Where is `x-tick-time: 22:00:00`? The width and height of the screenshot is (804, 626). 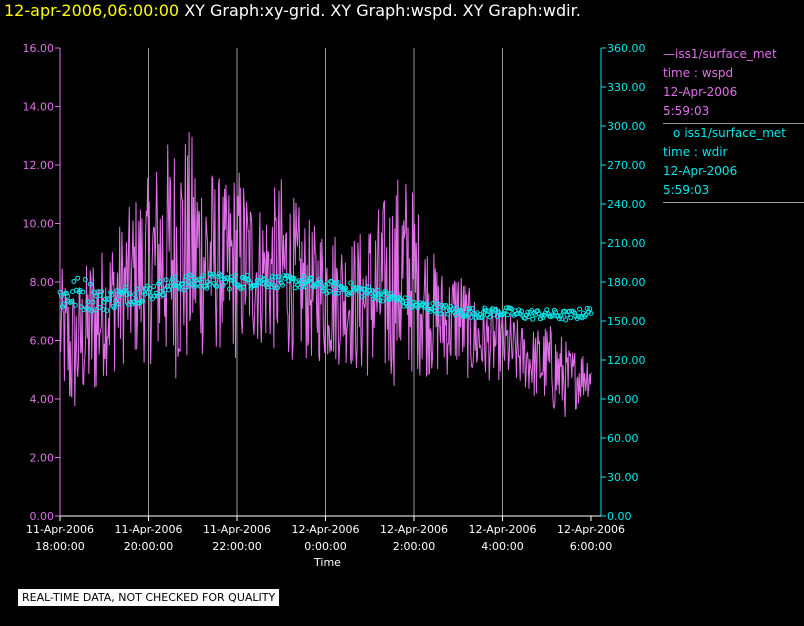
x-tick-time: 22:00:00 is located at coordinates (236, 546).